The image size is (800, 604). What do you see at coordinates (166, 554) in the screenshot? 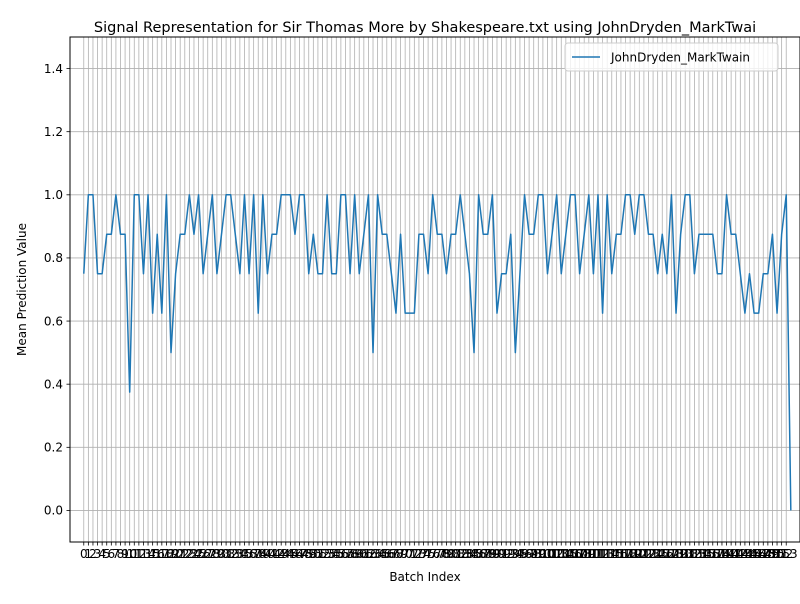
I see `x-tick-label: 18` at bounding box center [166, 554].